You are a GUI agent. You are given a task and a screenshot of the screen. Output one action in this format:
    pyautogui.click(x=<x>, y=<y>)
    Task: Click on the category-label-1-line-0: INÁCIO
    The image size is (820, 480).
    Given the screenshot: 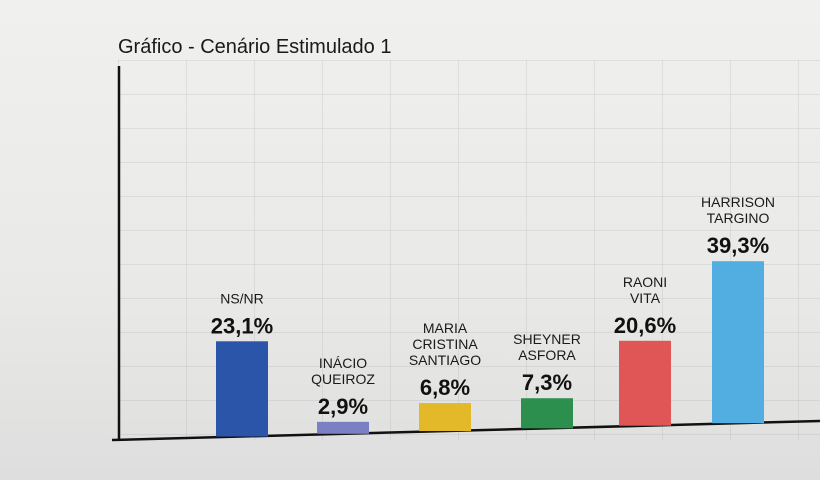 What is the action you would take?
    pyautogui.click(x=343, y=363)
    